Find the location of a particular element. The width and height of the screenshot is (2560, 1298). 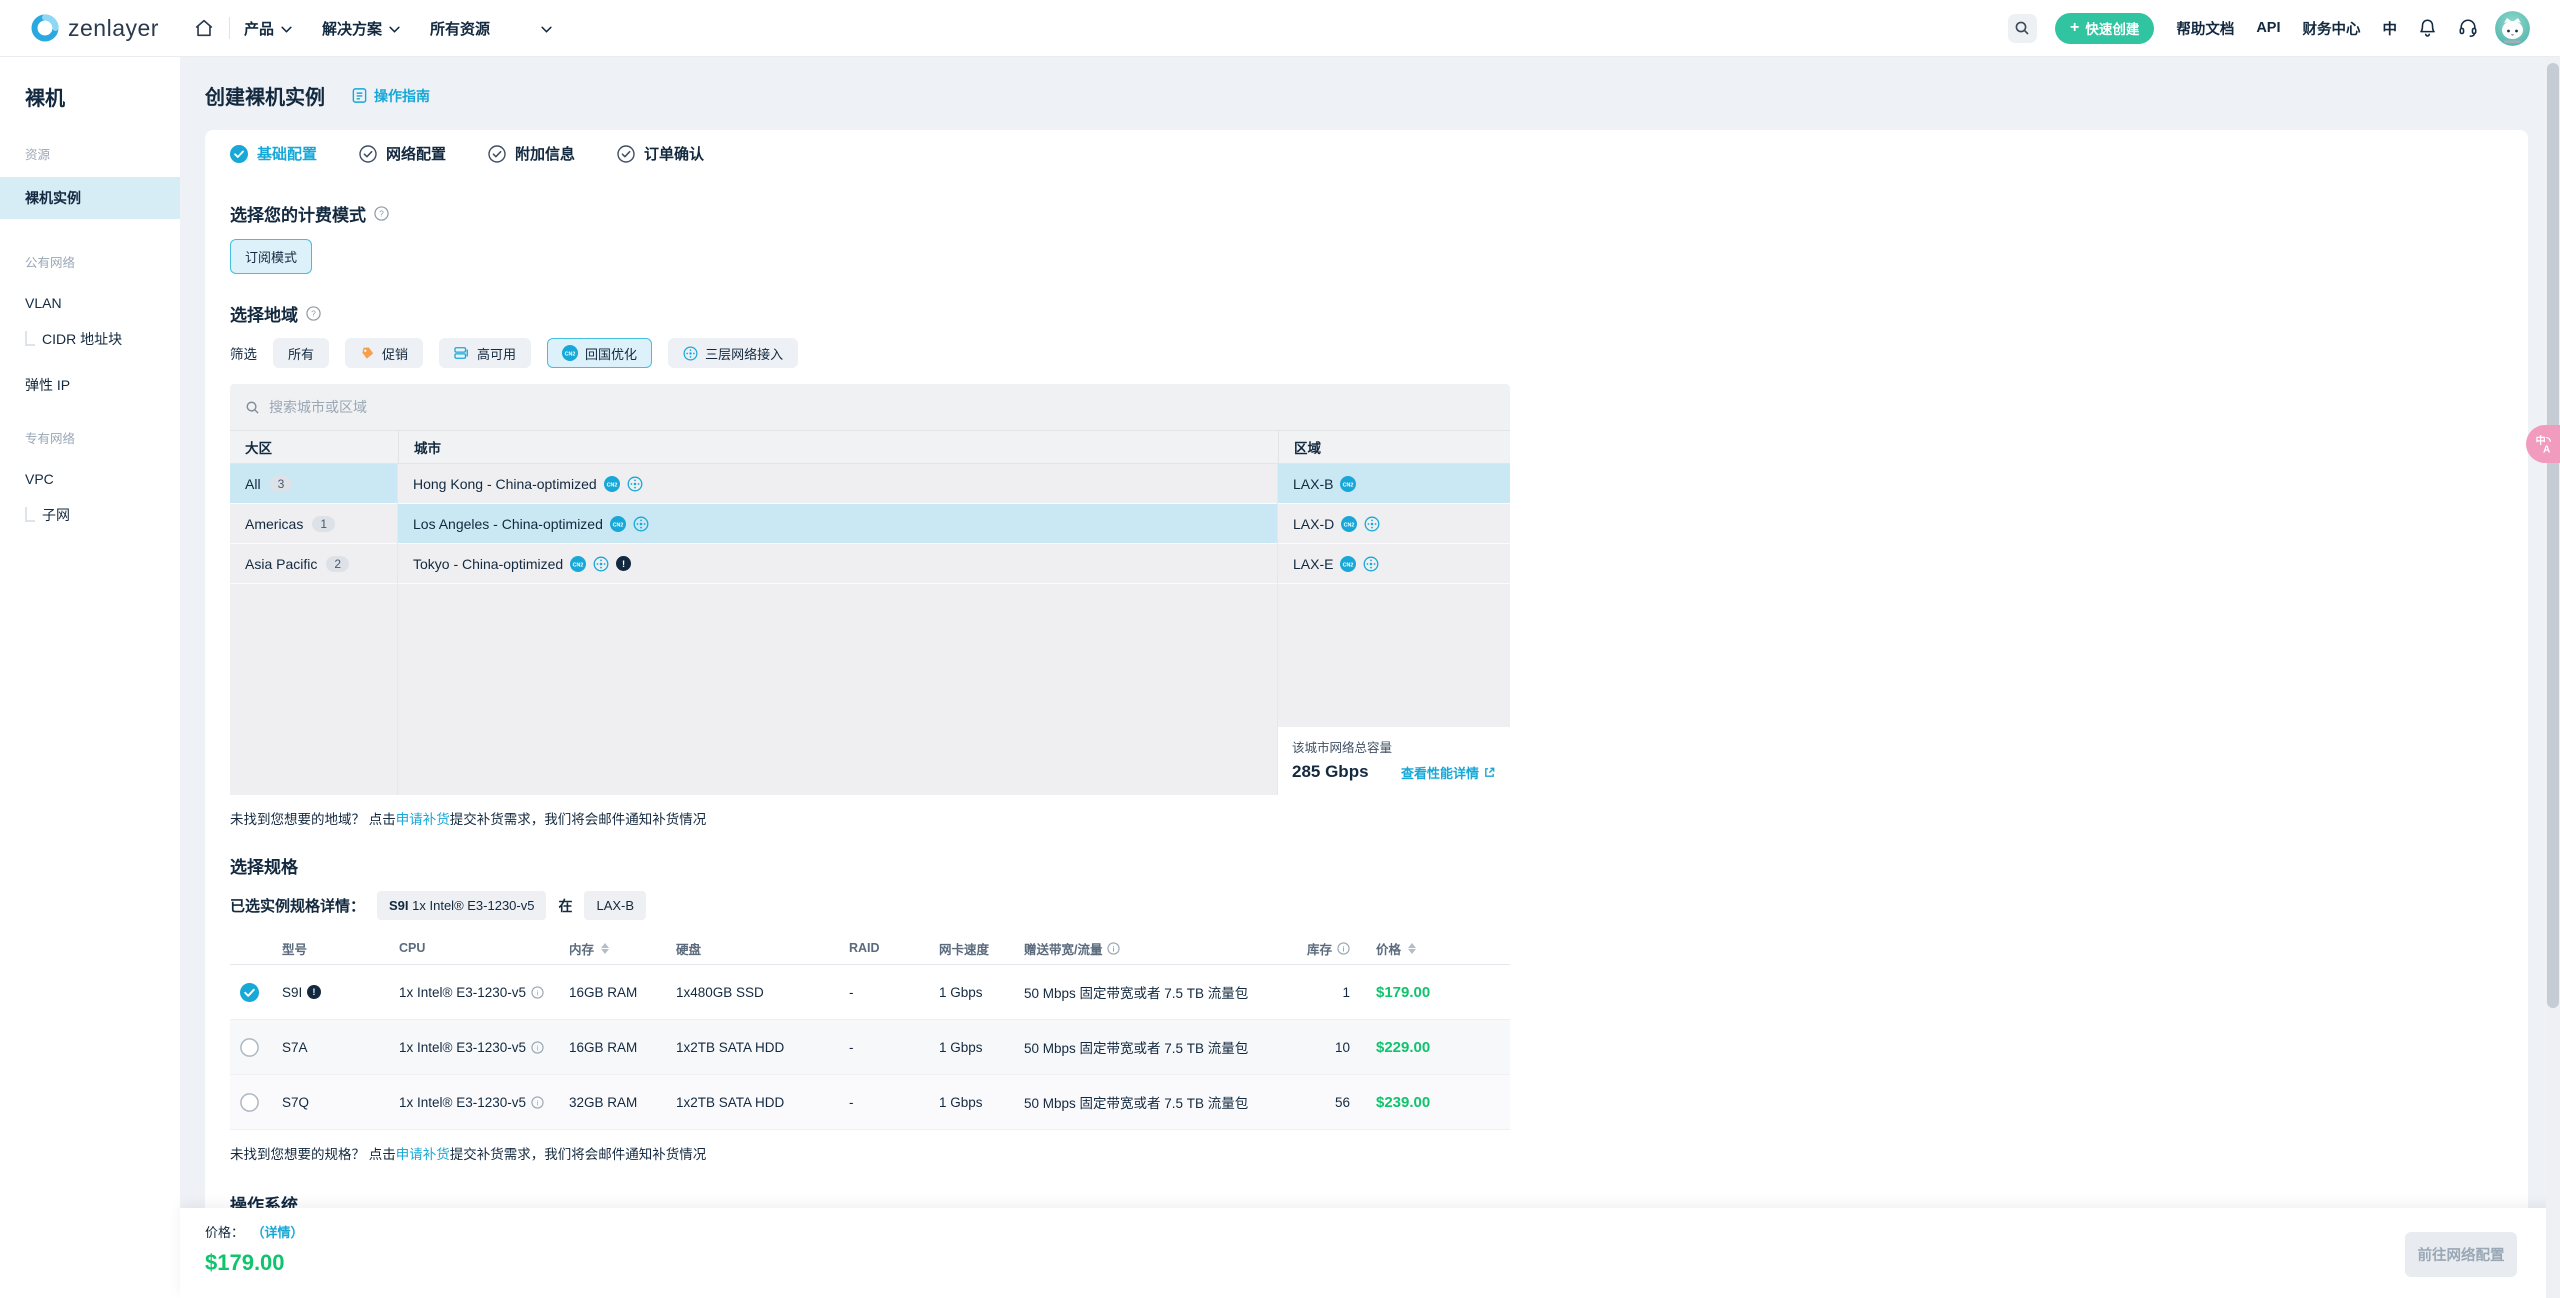

zone-row-lax-d: LAX-D CN2 is located at coordinates (1394, 524).